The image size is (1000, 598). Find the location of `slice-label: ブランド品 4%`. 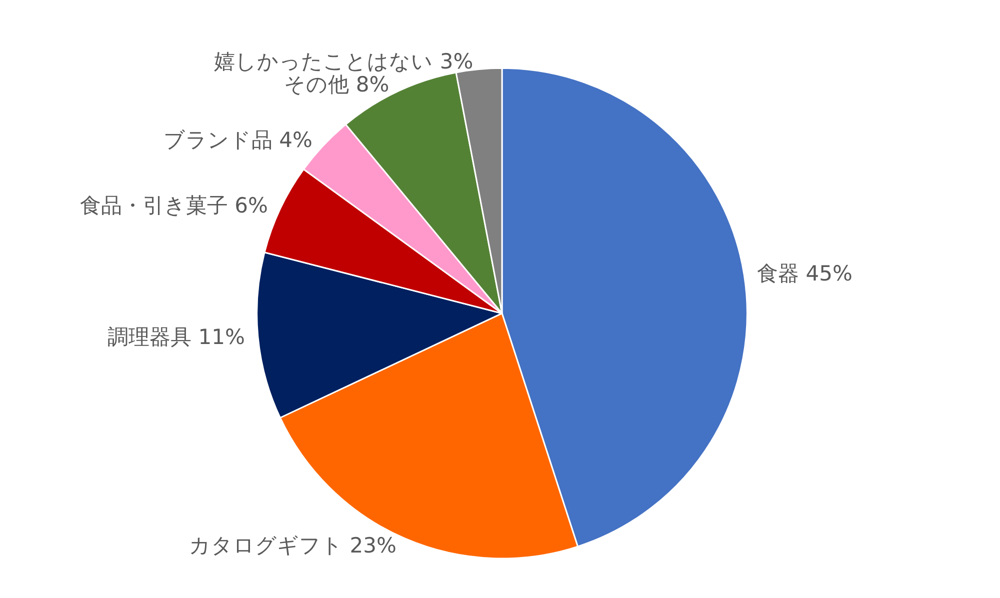

slice-label: ブランド品 4% is located at coordinates (237, 140).